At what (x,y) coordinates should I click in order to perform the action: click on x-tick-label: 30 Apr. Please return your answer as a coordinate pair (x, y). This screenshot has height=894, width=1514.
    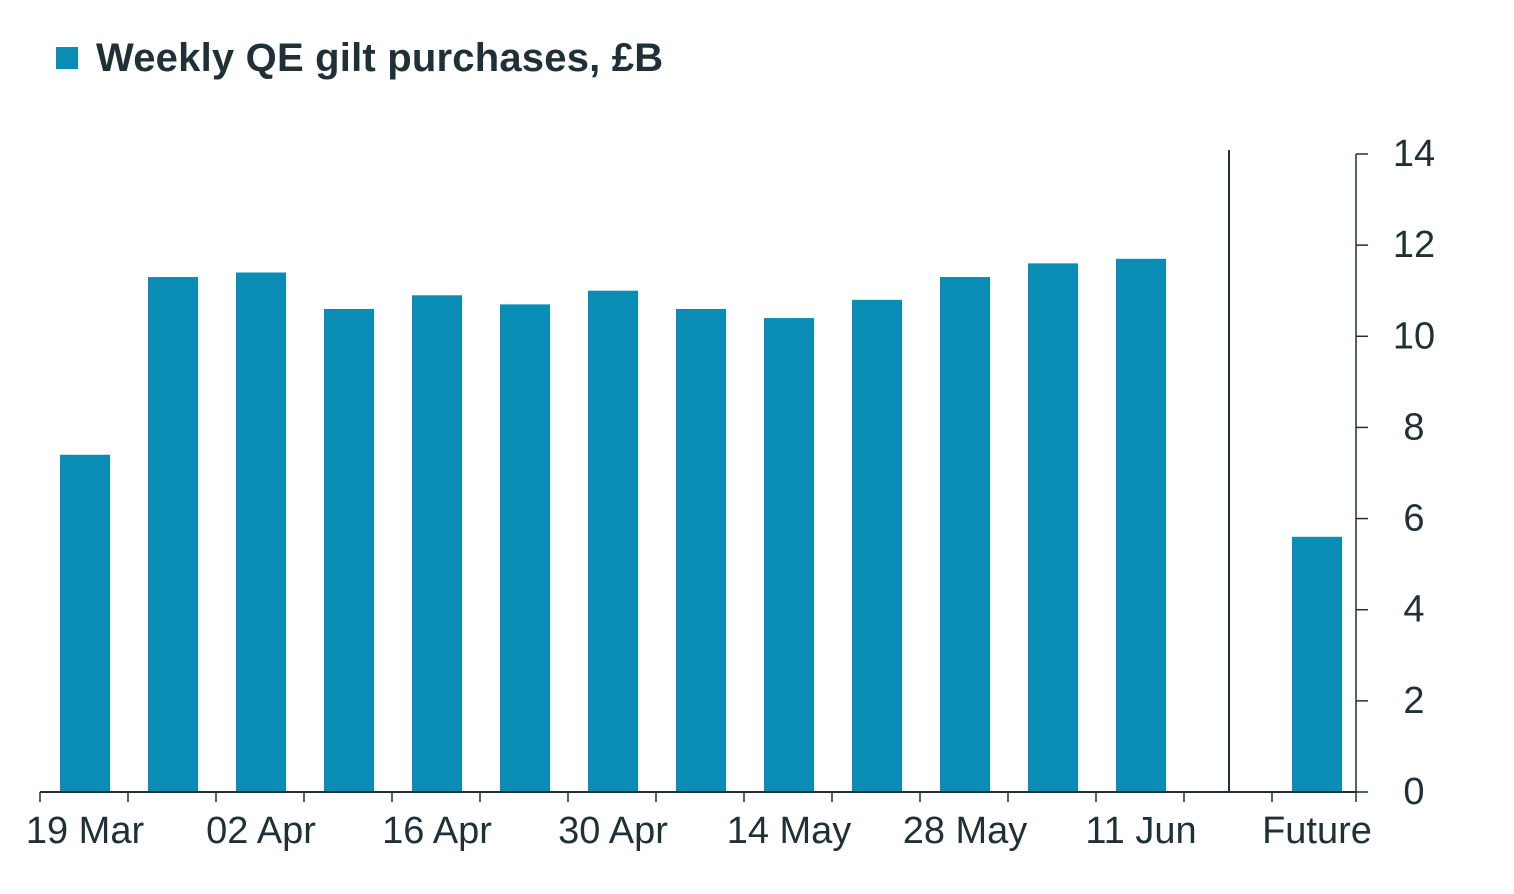
    Looking at the image, I should click on (613, 831).